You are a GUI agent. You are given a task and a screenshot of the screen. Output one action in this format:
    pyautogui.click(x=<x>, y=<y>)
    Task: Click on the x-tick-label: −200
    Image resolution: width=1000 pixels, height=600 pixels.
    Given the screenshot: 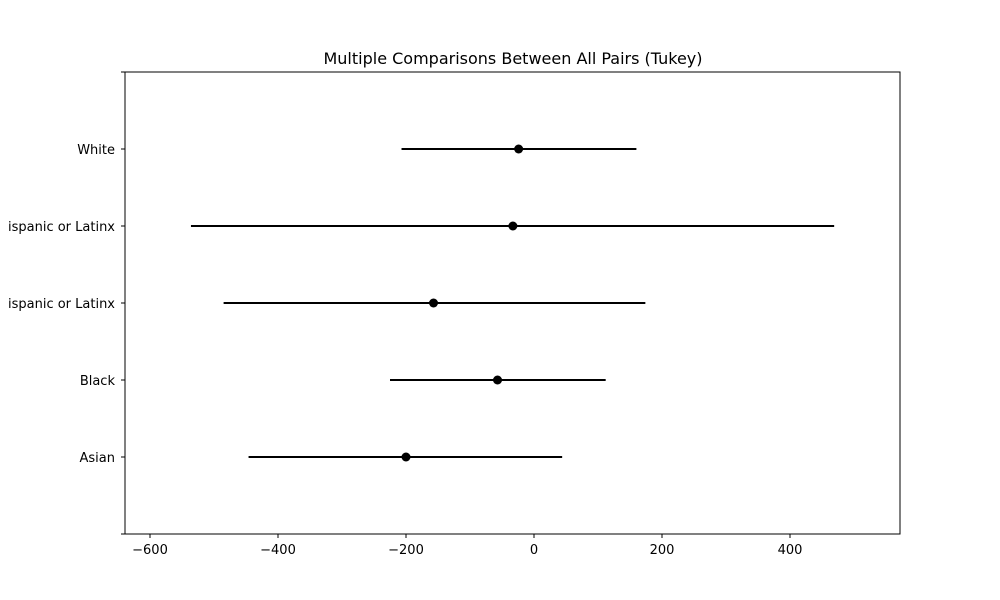 What is the action you would take?
    pyautogui.click(x=406, y=550)
    